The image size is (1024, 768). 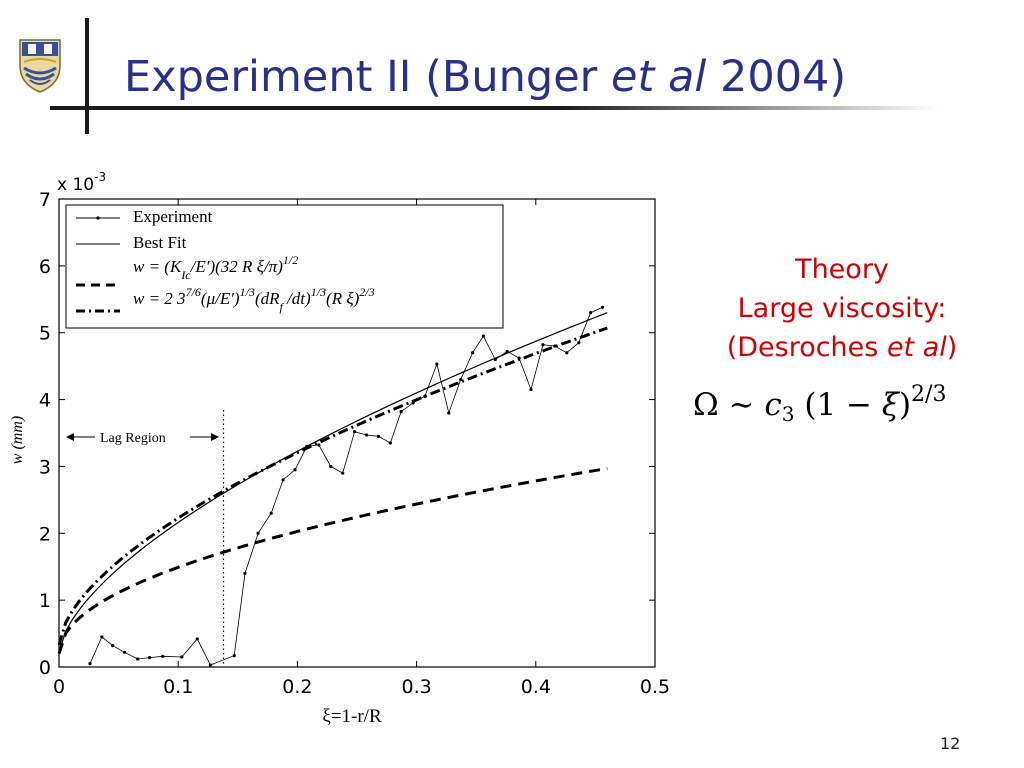 I want to click on large-viscosity-label: Large viscosity:, so click(x=842, y=308).